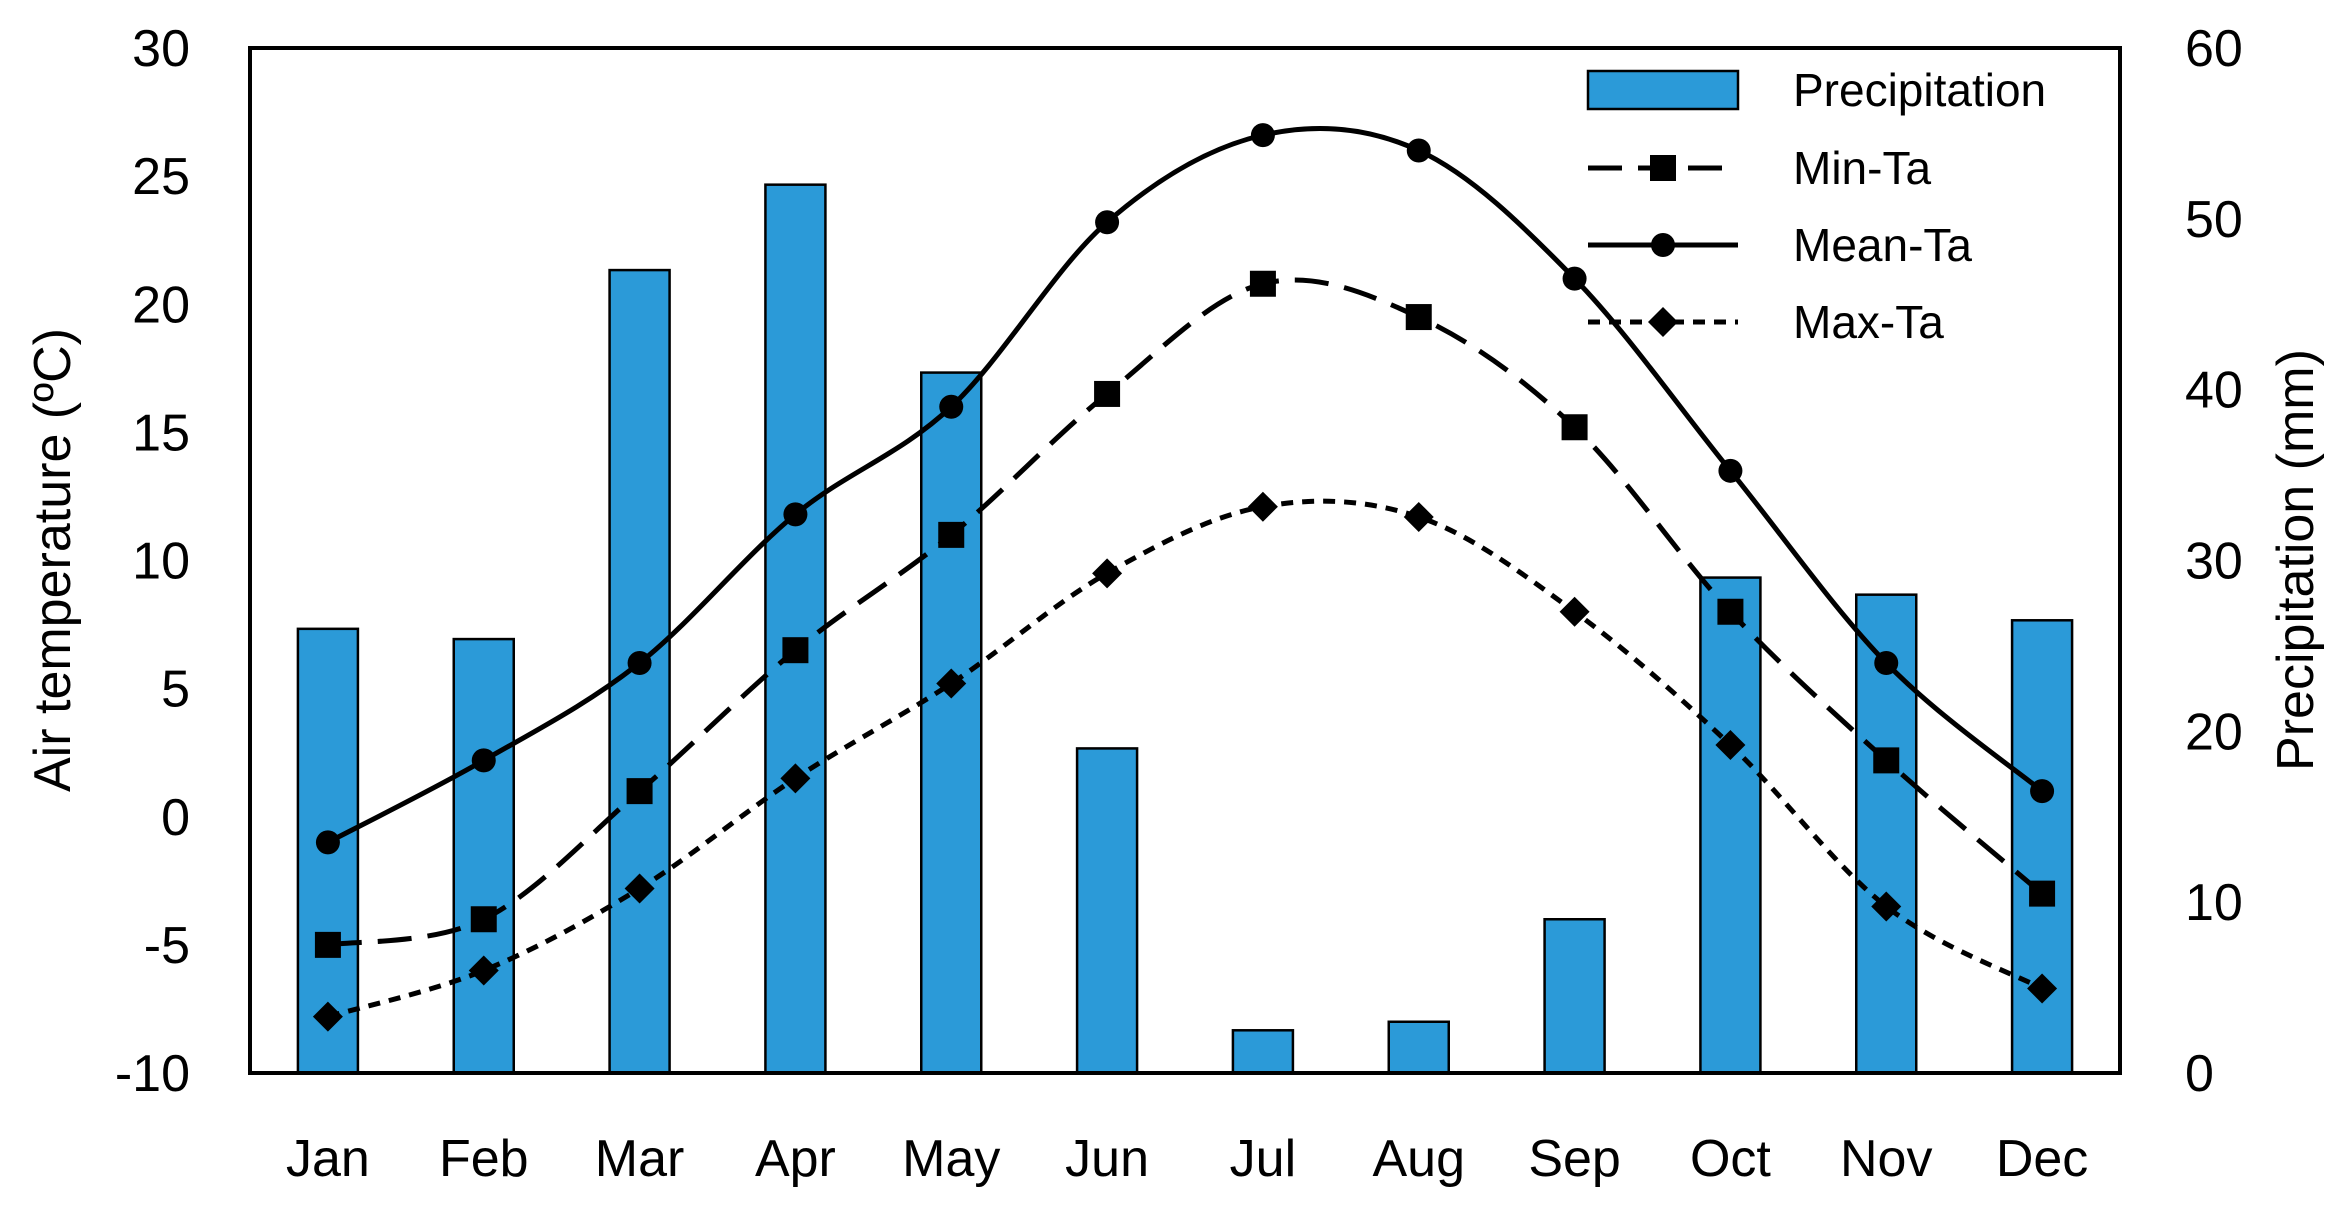  I want to click on marker-max-ta-sep, so click(1574, 611).